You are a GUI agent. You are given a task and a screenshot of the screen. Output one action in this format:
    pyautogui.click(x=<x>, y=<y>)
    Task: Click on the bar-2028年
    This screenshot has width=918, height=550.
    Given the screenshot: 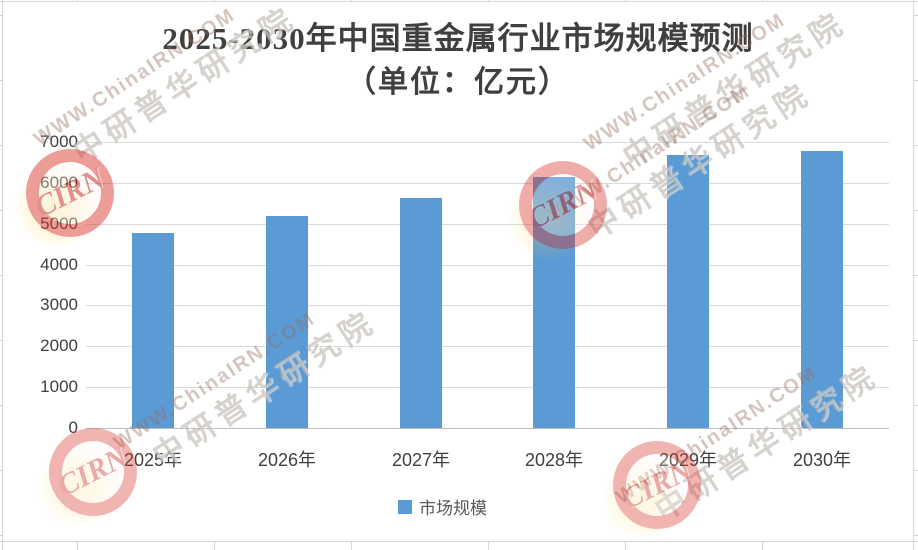 What is the action you would take?
    pyautogui.click(x=554, y=302)
    